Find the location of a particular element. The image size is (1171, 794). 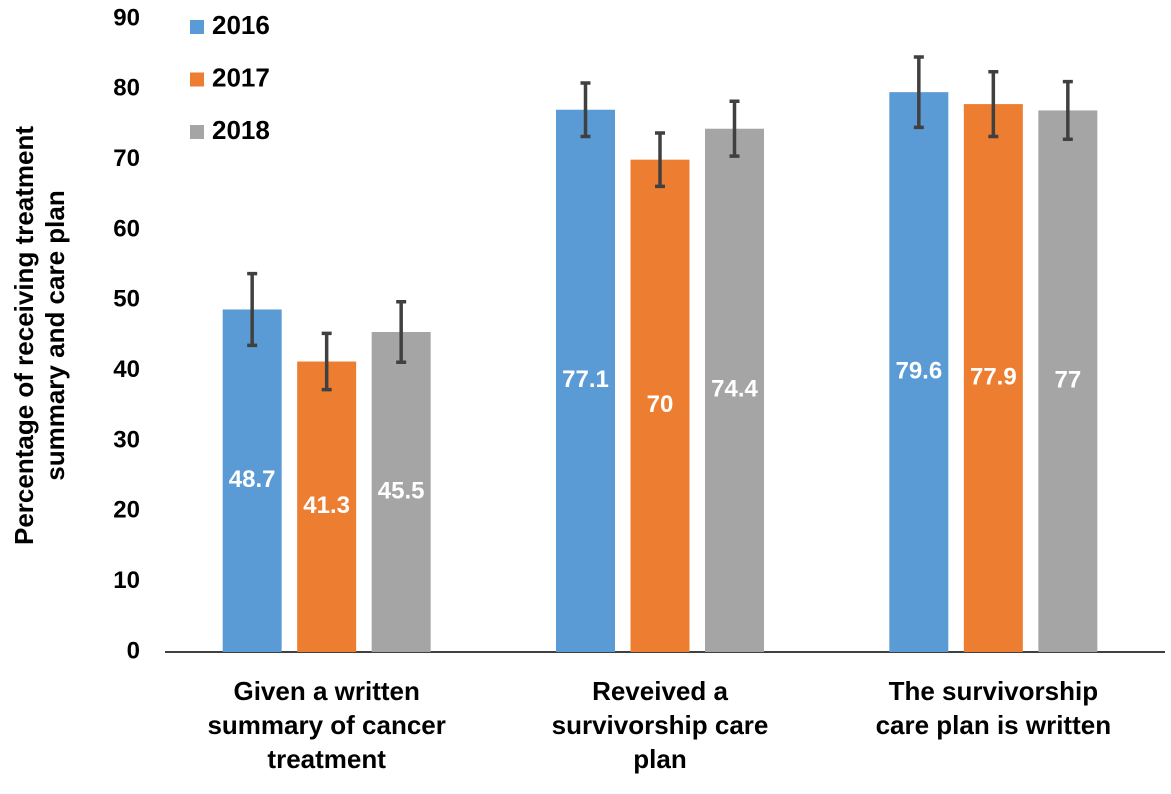

value-label: 41.3 is located at coordinates (326, 505).